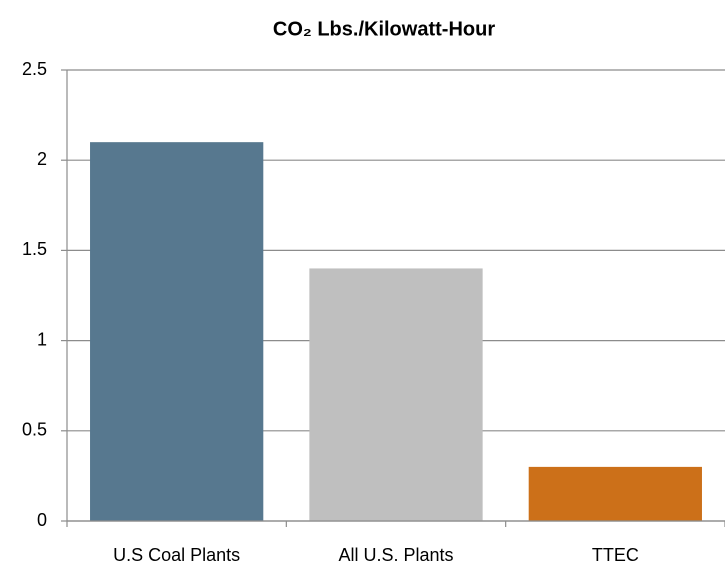  What do you see at coordinates (34, 430) in the screenshot?
I see `y-tick-label: 0.5` at bounding box center [34, 430].